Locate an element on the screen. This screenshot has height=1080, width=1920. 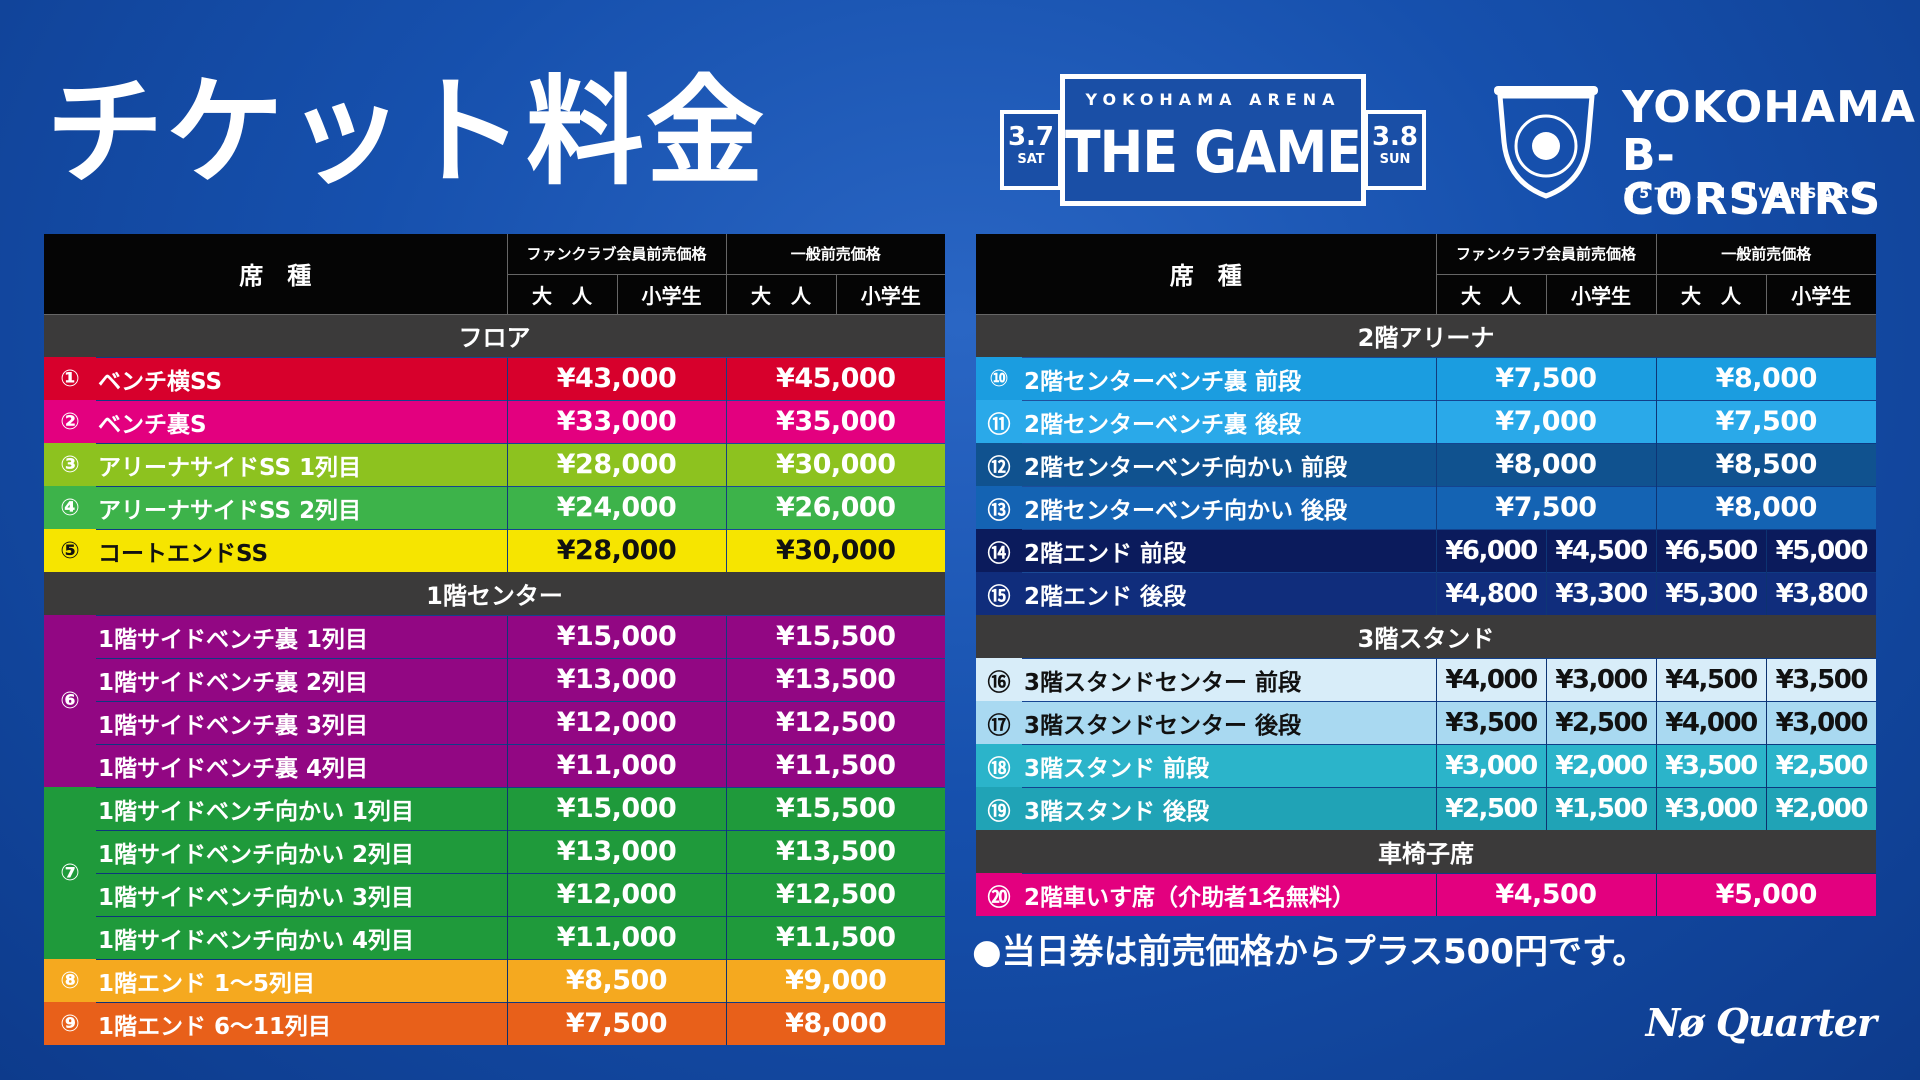
price: ¥35,000 is located at coordinates (835, 421).